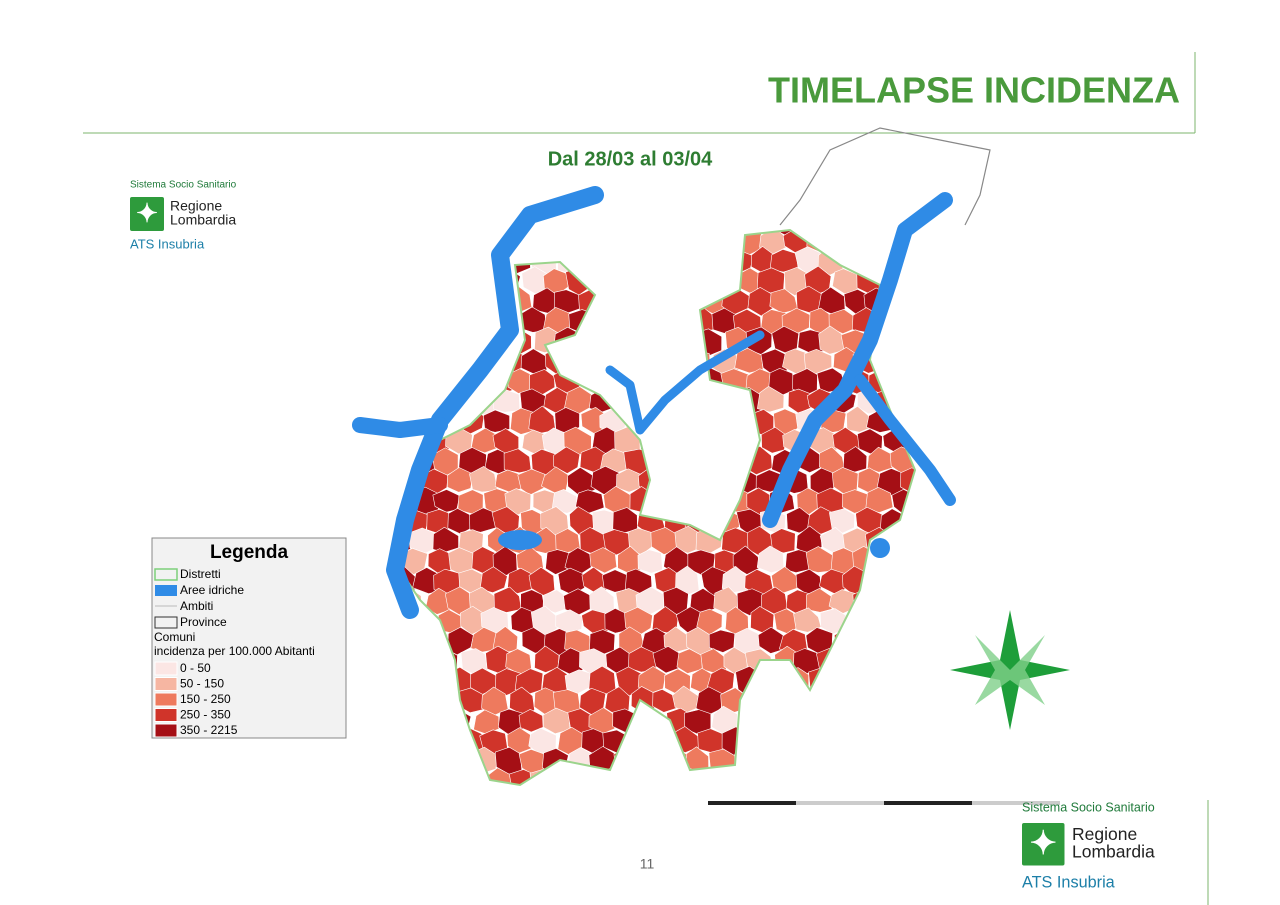  I want to click on logo-icon-mark: ✦, so click(147, 213).